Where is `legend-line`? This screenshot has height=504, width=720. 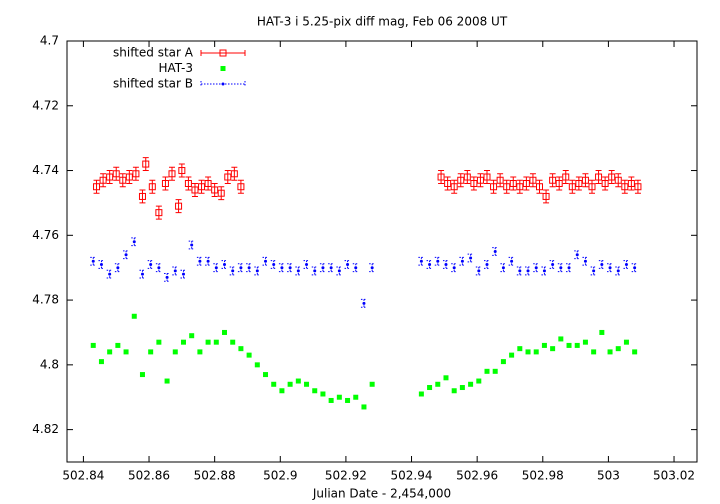
legend-line is located at coordinates (223, 53).